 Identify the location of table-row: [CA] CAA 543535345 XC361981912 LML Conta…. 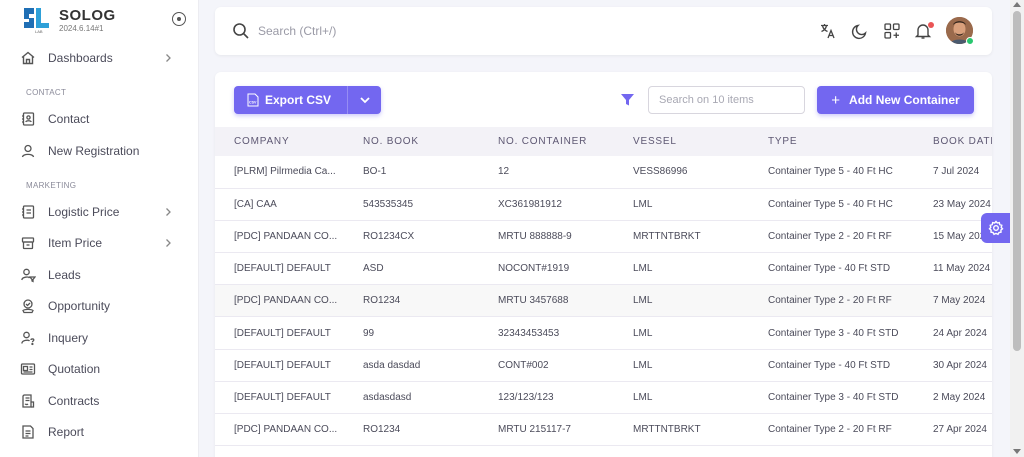
(603, 204).